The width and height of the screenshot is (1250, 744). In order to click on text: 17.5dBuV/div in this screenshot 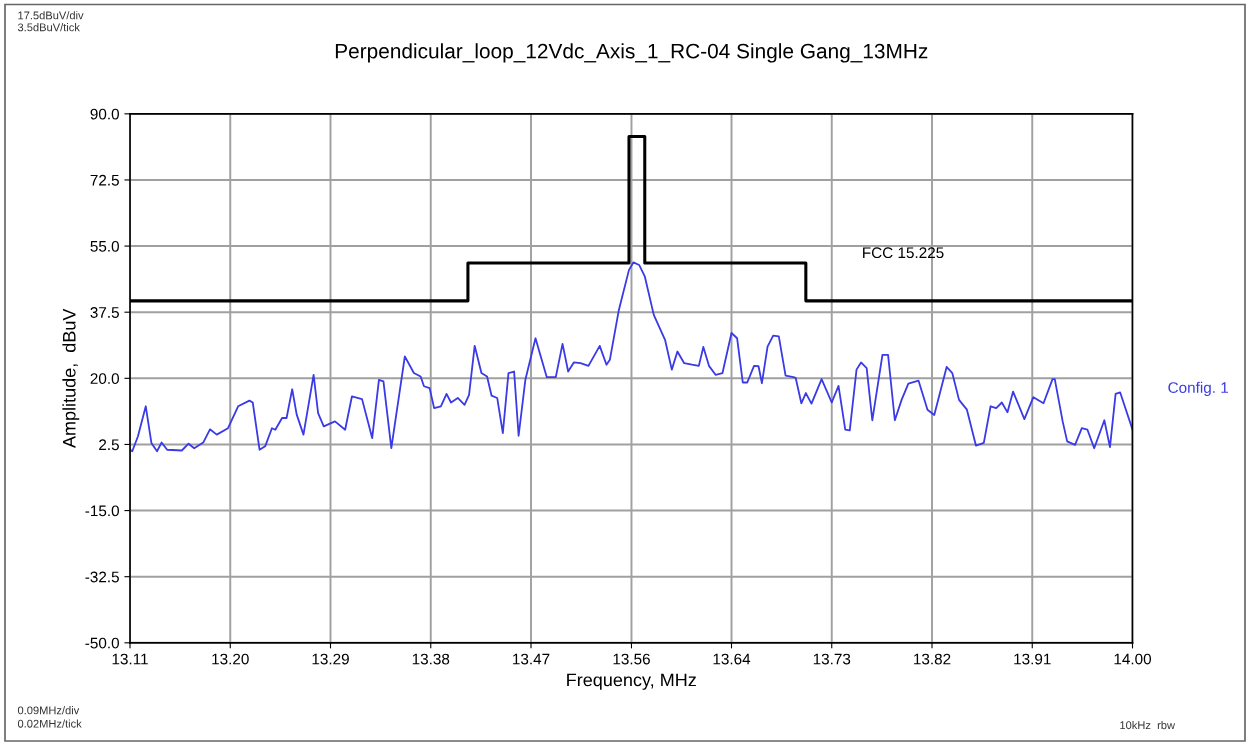, I will do `click(51, 15)`.